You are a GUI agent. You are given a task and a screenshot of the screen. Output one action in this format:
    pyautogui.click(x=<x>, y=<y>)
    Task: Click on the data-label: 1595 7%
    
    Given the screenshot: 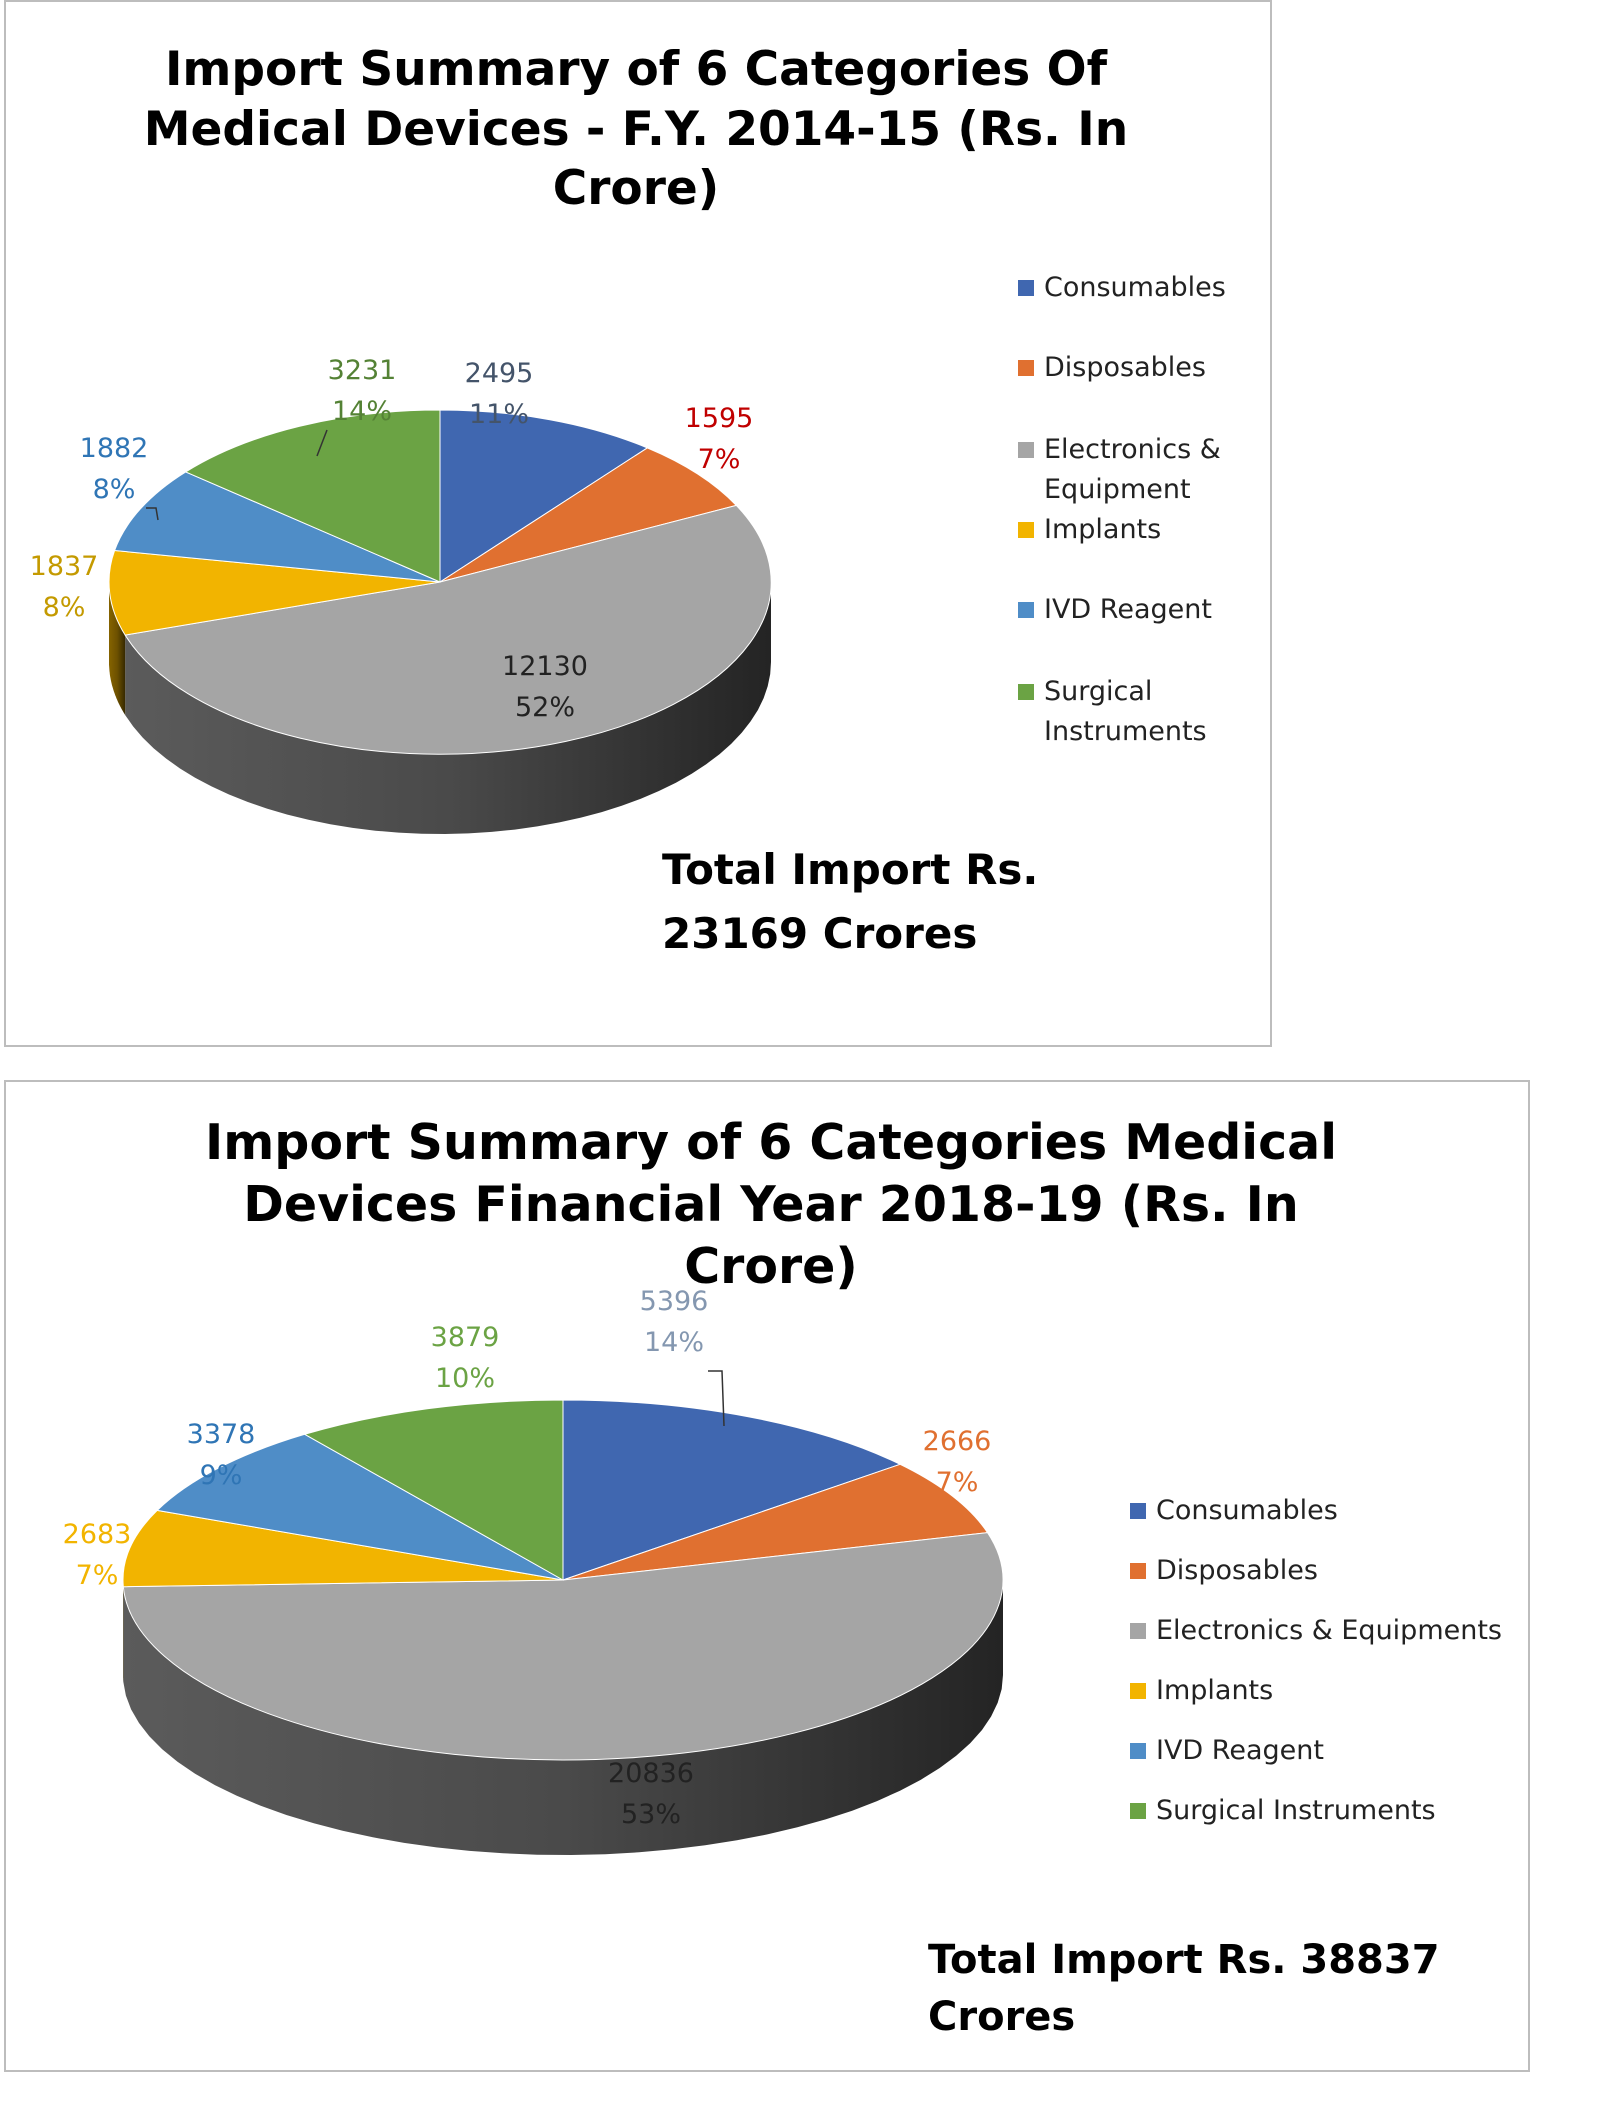 What is the action you would take?
    pyautogui.click(x=719, y=439)
    